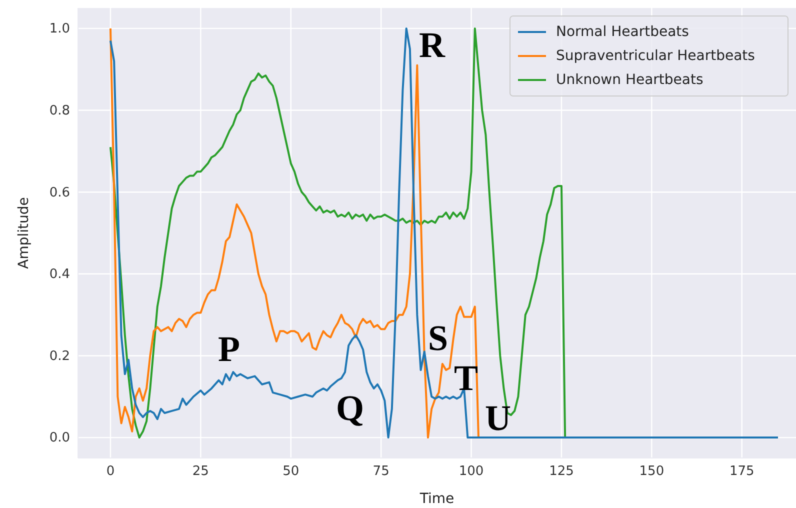  Describe the element at coordinates (381, 472) in the screenshot. I see `x-tick-label: 75` at that location.